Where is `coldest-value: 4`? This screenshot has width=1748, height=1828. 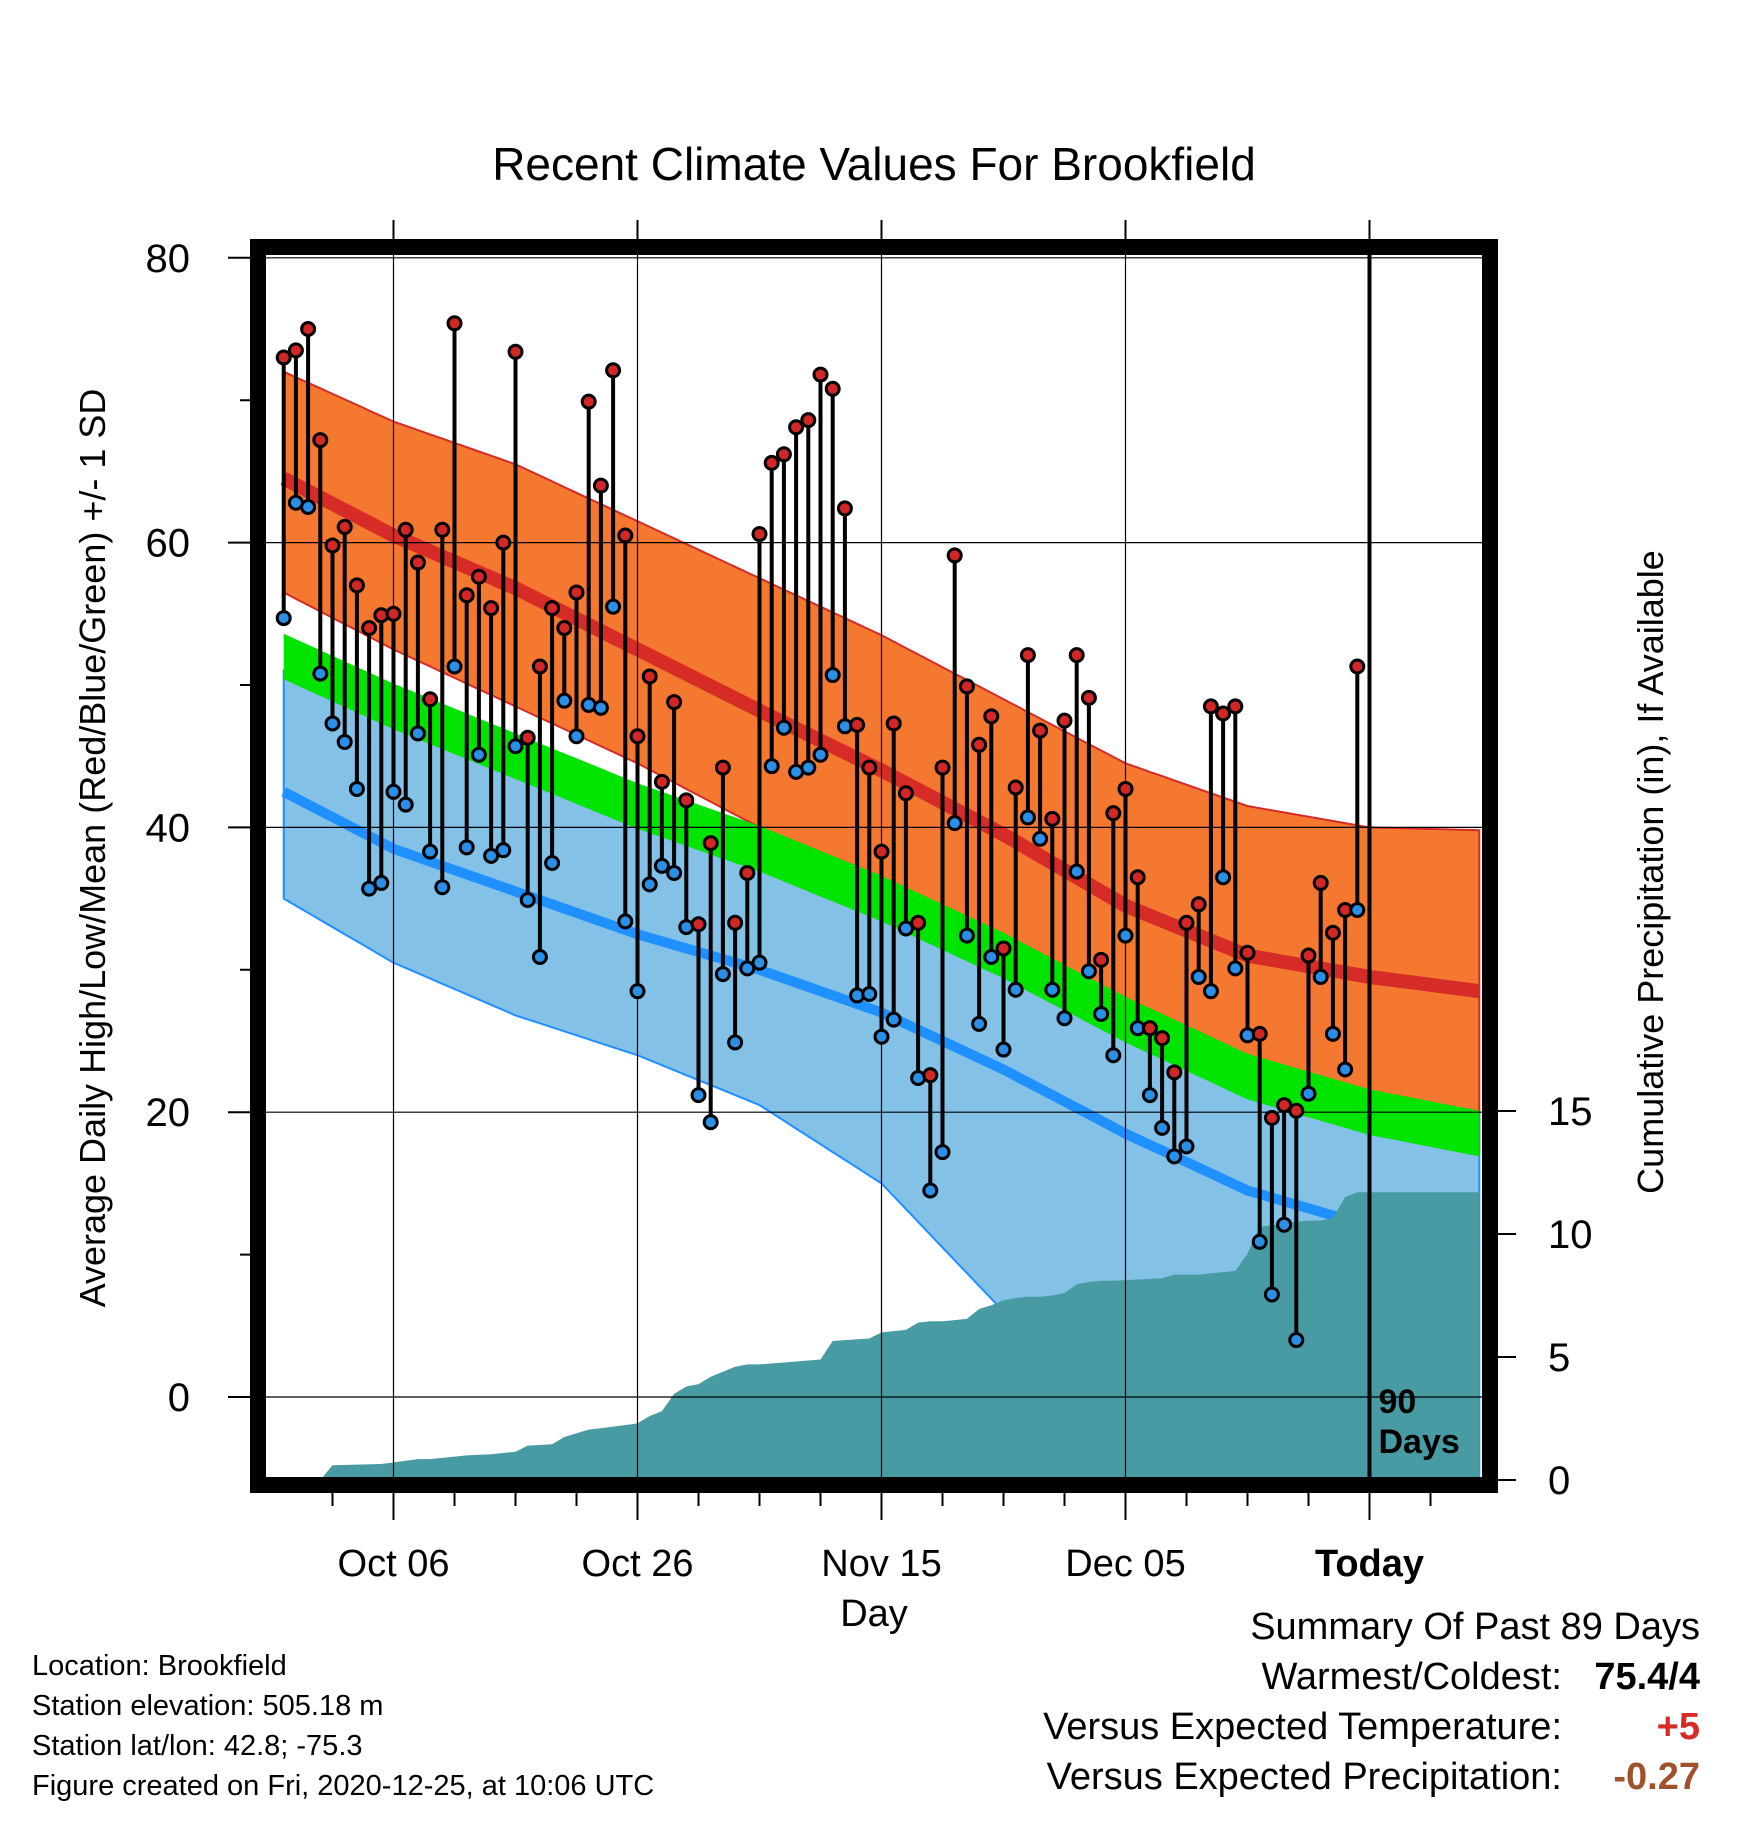 coldest-value: 4 is located at coordinates (1689, 1677).